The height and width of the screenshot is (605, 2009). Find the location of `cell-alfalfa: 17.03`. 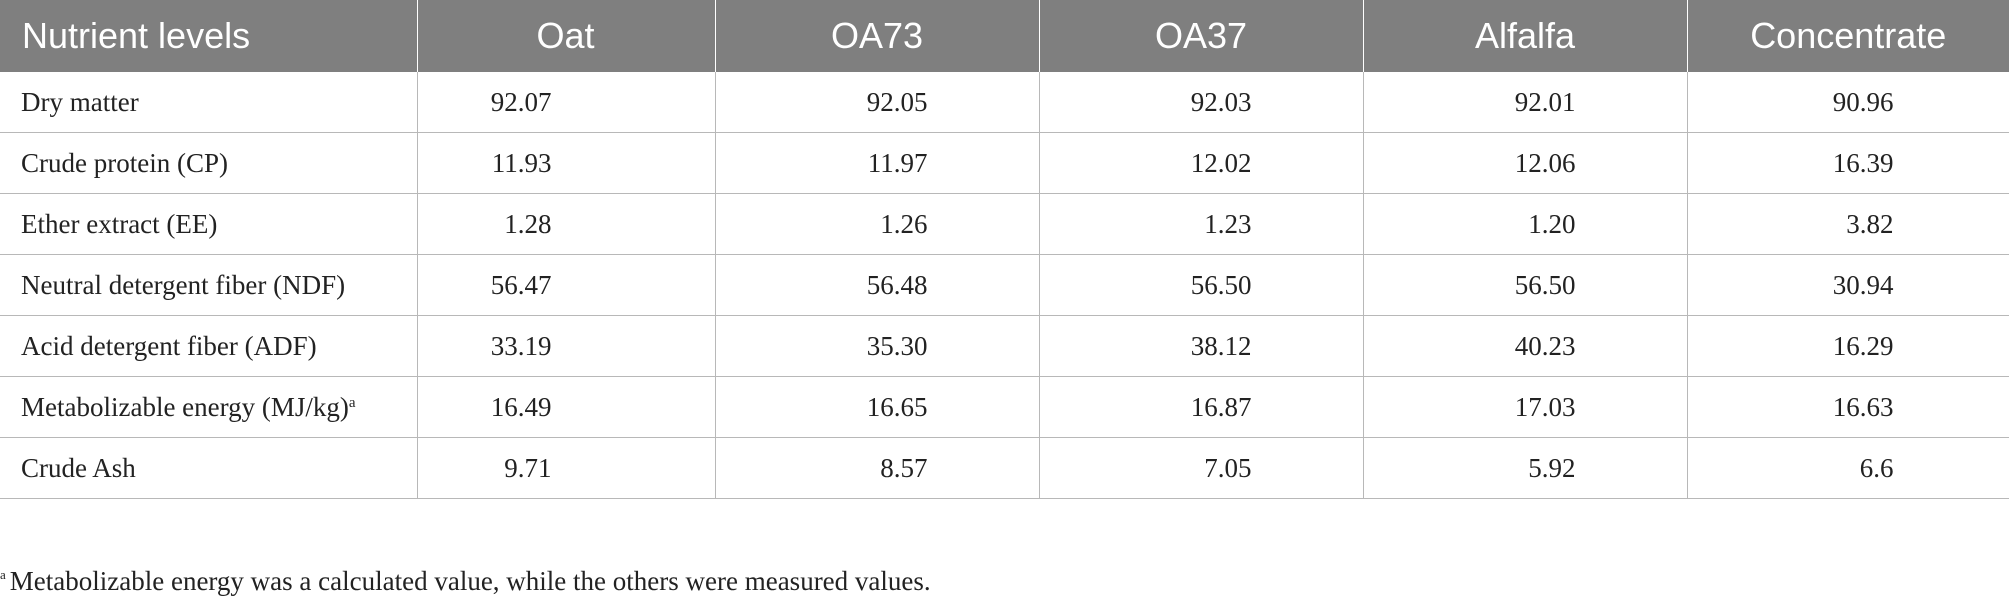

cell-alfalfa: 17.03 is located at coordinates (1525, 407).